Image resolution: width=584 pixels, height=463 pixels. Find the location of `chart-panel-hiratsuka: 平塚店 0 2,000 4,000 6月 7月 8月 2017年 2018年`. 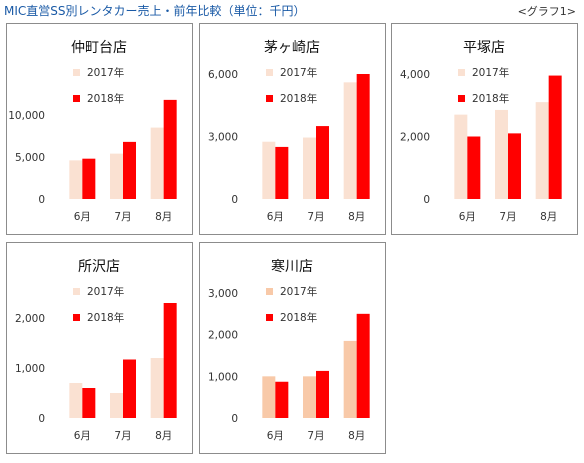

chart-panel-hiratsuka: 平塚店 0 2,000 4,000 6月 7月 8月 2017年 2018年 is located at coordinates (484, 129).